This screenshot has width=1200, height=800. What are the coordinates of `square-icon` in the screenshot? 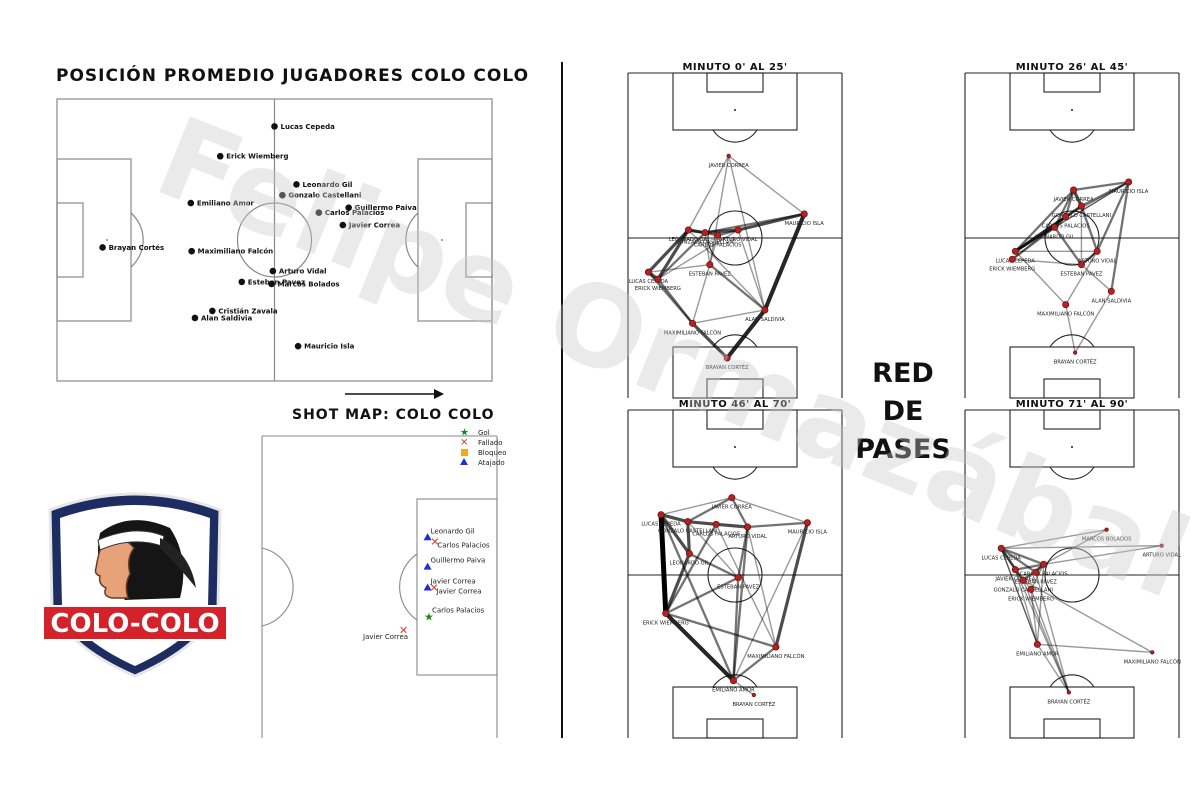 It's located at (464, 452).